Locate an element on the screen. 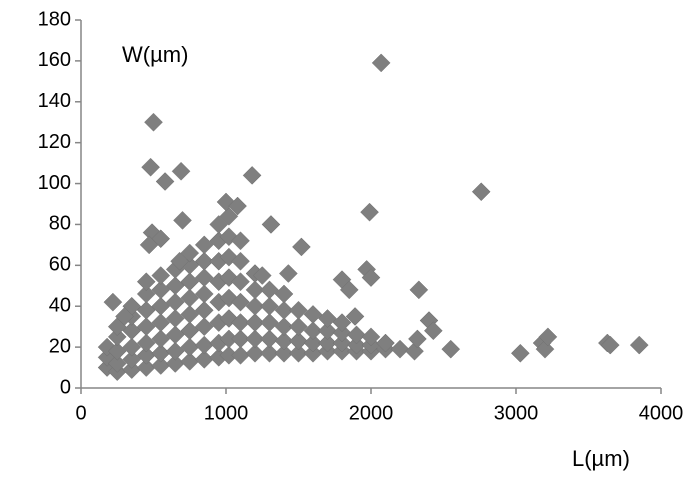 The image size is (692, 478). y-axis-label: W(µm) is located at coordinates (155, 54).